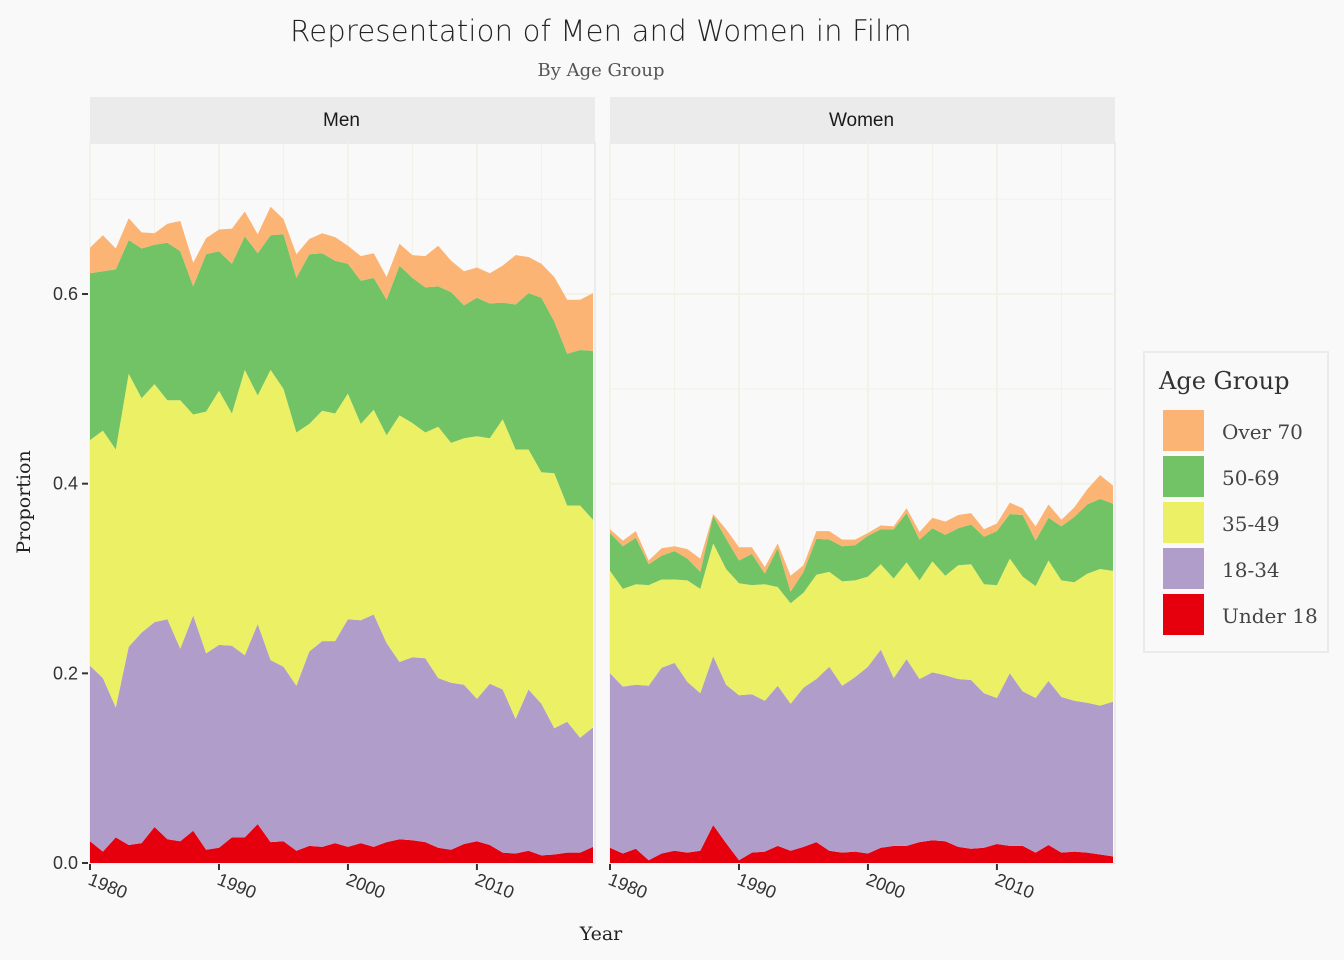 The height and width of the screenshot is (960, 1344). I want to click on legend-item-over-70: Over 70, so click(1243, 431).